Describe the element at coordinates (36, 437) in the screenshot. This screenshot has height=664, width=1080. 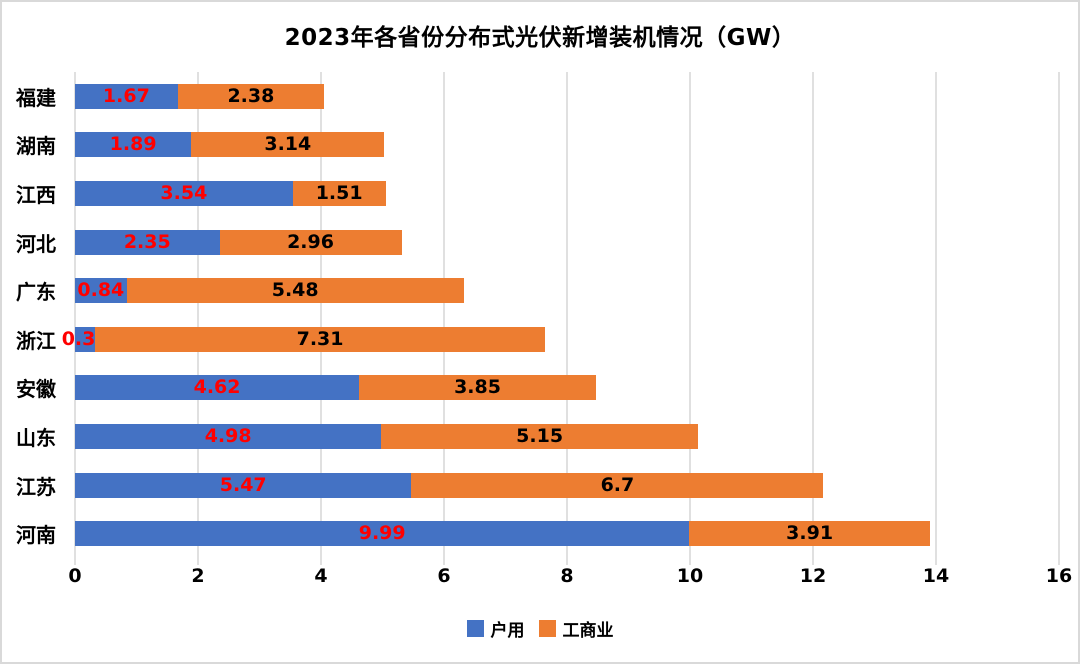
I see `category-label: 山东` at that location.